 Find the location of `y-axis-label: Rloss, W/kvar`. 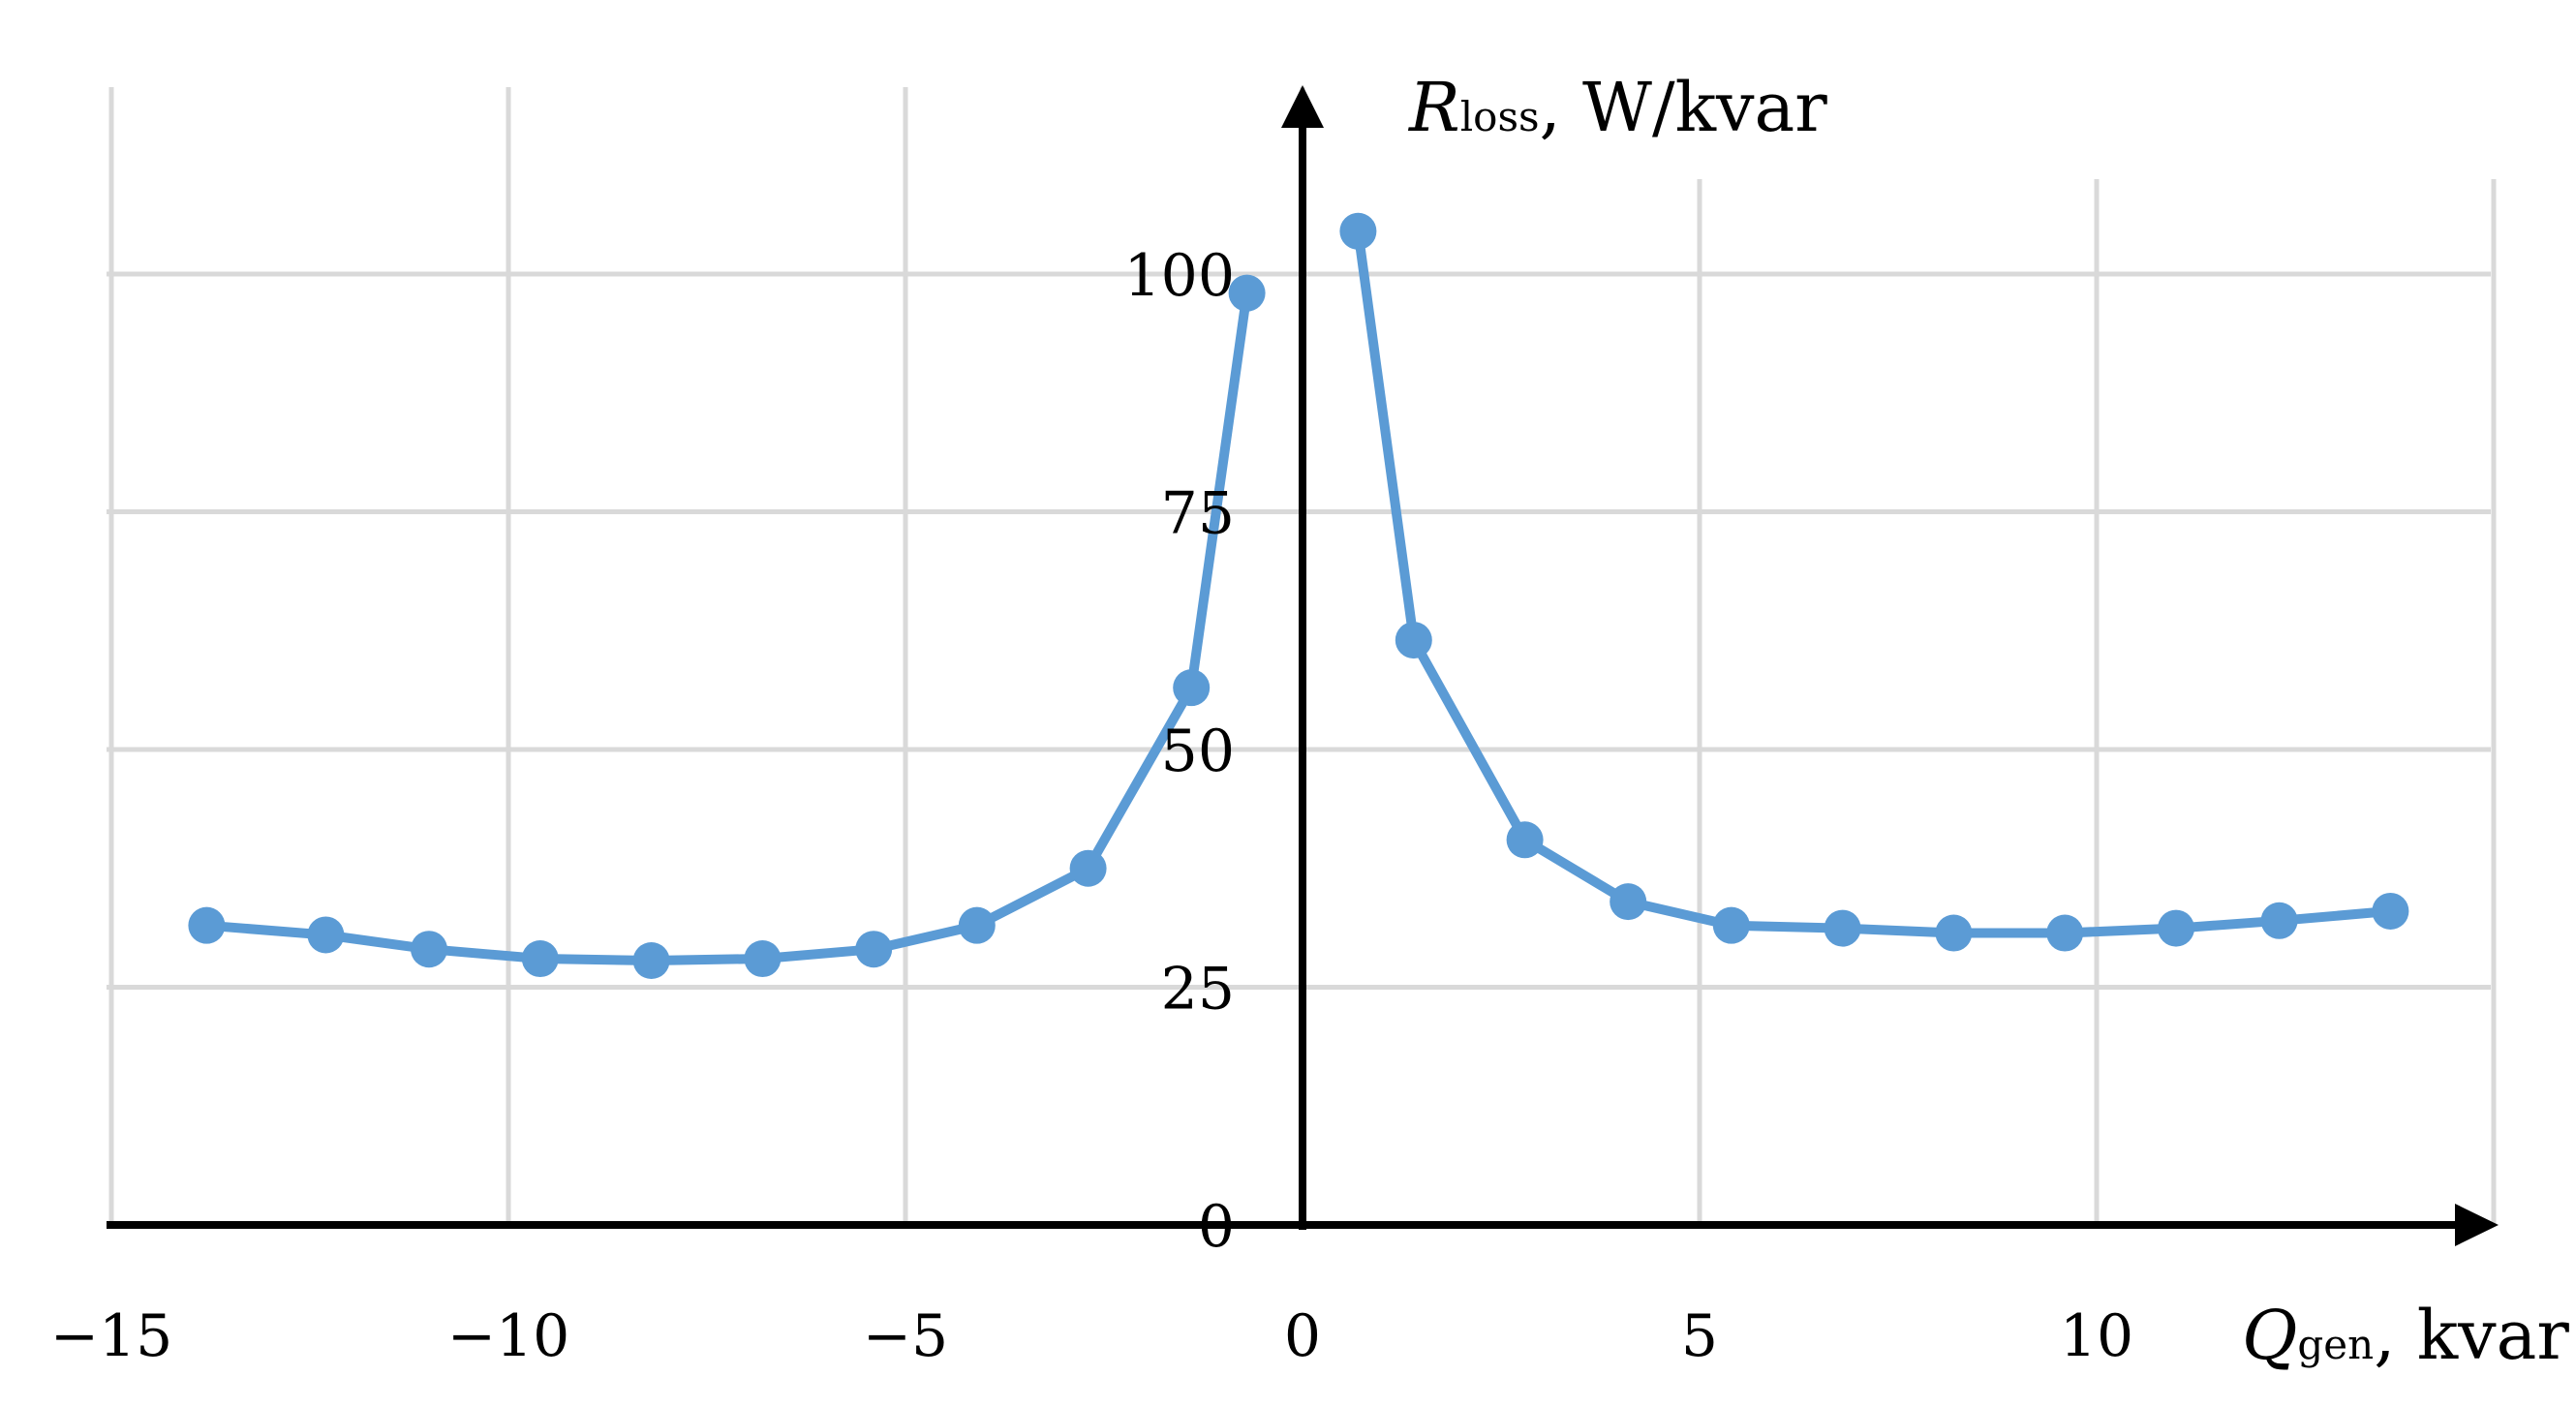

y-axis-label: Rloss, W/kvar is located at coordinates (1617, 108).